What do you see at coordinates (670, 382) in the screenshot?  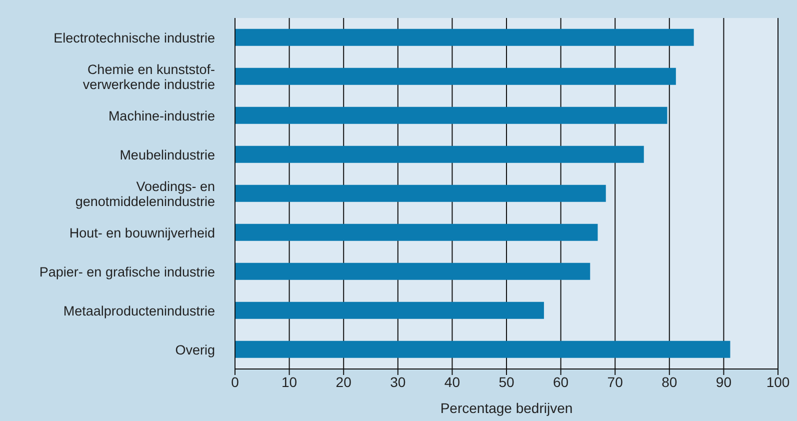 I see `x-tick-label: 80` at bounding box center [670, 382].